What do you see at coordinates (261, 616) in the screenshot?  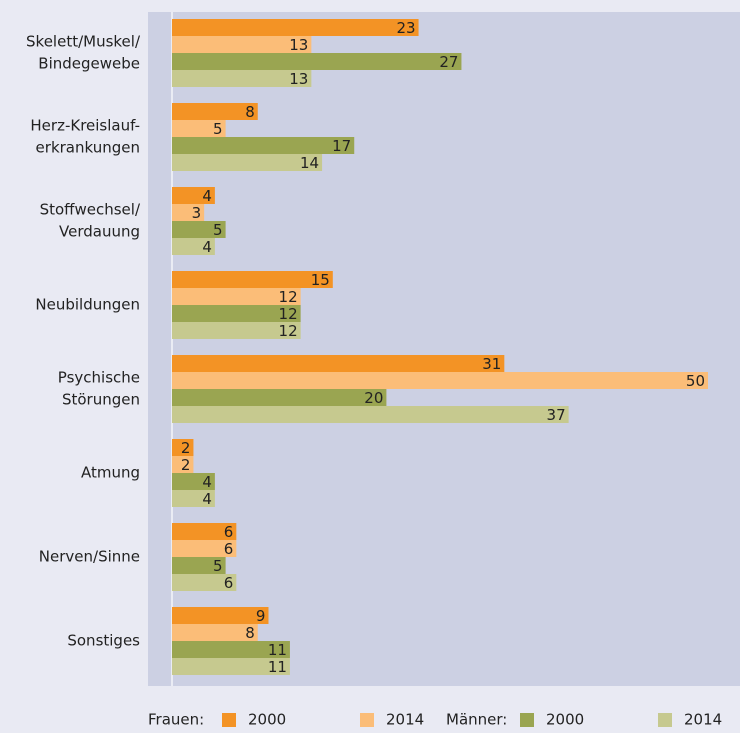 I see `value-label: 9` at bounding box center [261, 616].